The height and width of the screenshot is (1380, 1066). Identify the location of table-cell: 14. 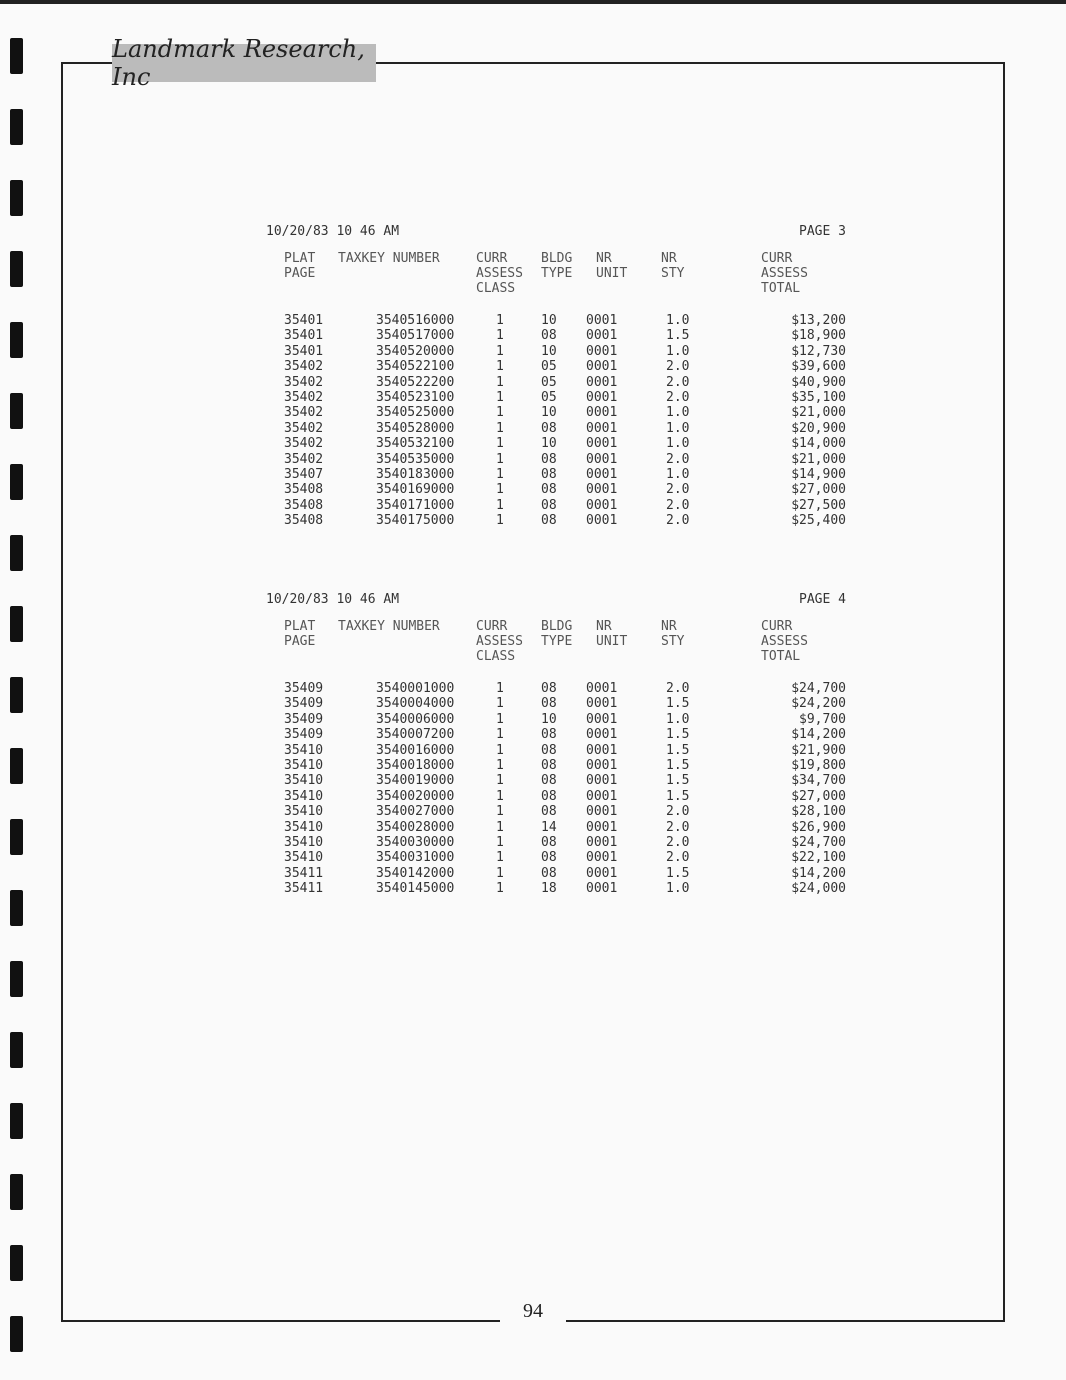
(549, 827).